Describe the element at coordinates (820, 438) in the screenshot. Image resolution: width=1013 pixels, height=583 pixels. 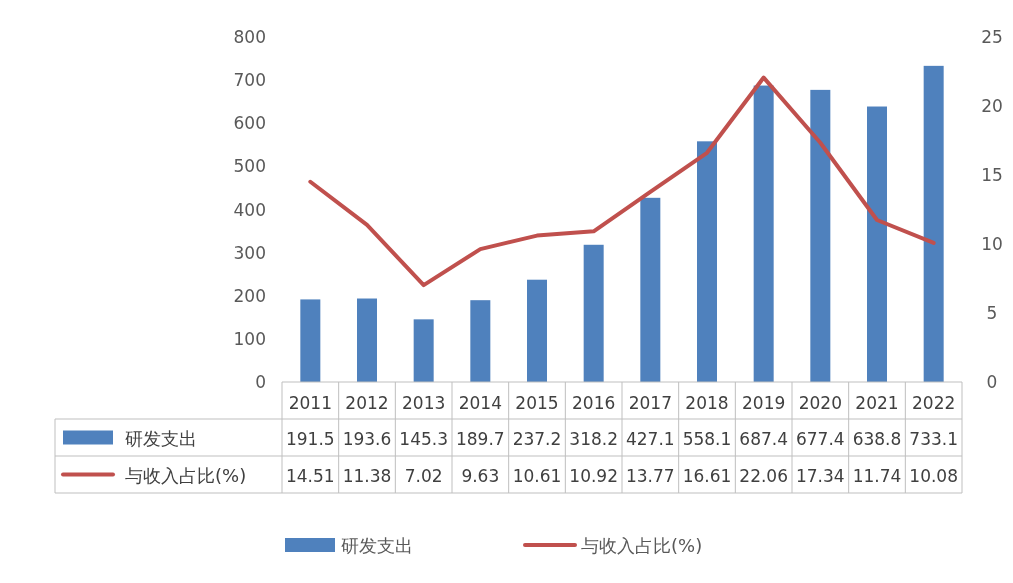
I see `data-label: 677.4` at that location.